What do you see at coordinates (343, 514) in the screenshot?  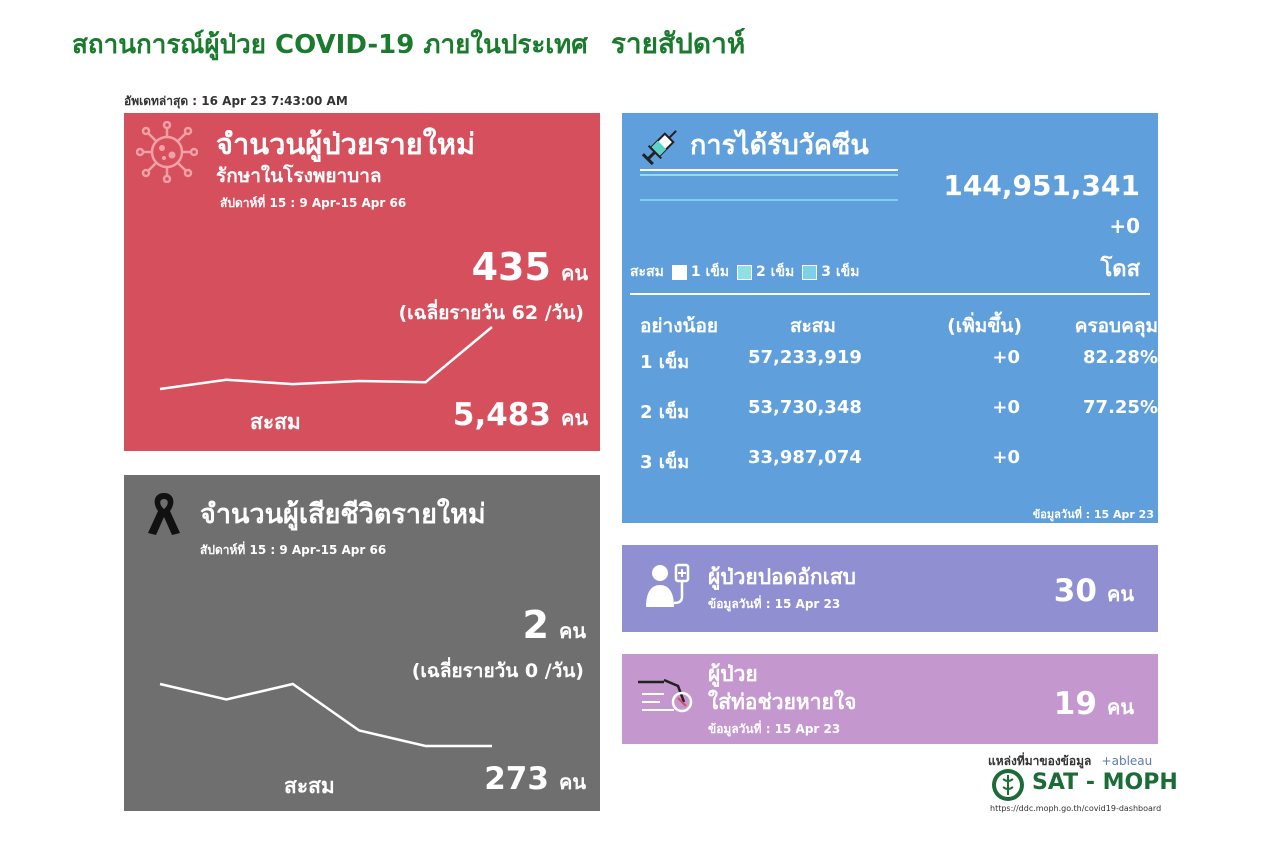 I see `new-deaths-title: จำนวนผู้เสียชีวิตรายใหม่` at bounding box center [343, 514].